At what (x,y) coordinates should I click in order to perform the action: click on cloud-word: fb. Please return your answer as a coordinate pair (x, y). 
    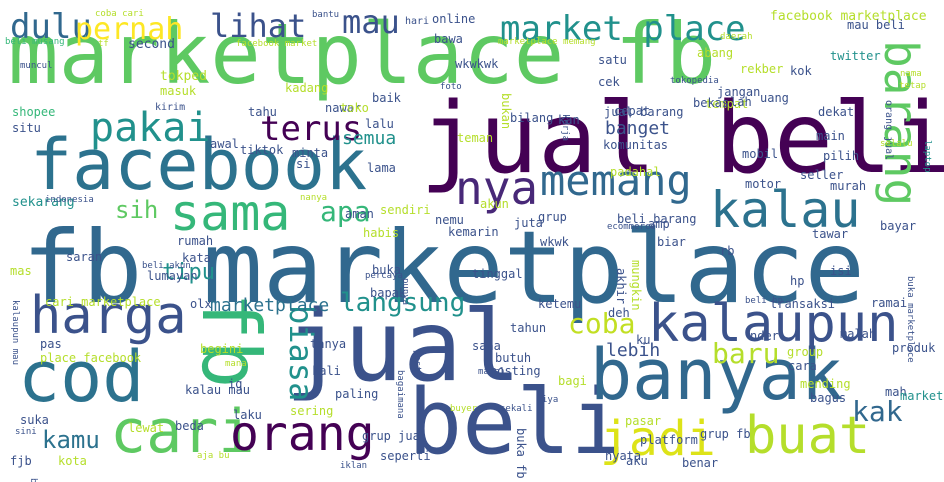
    Looking at the image, I should click on (230, 340).